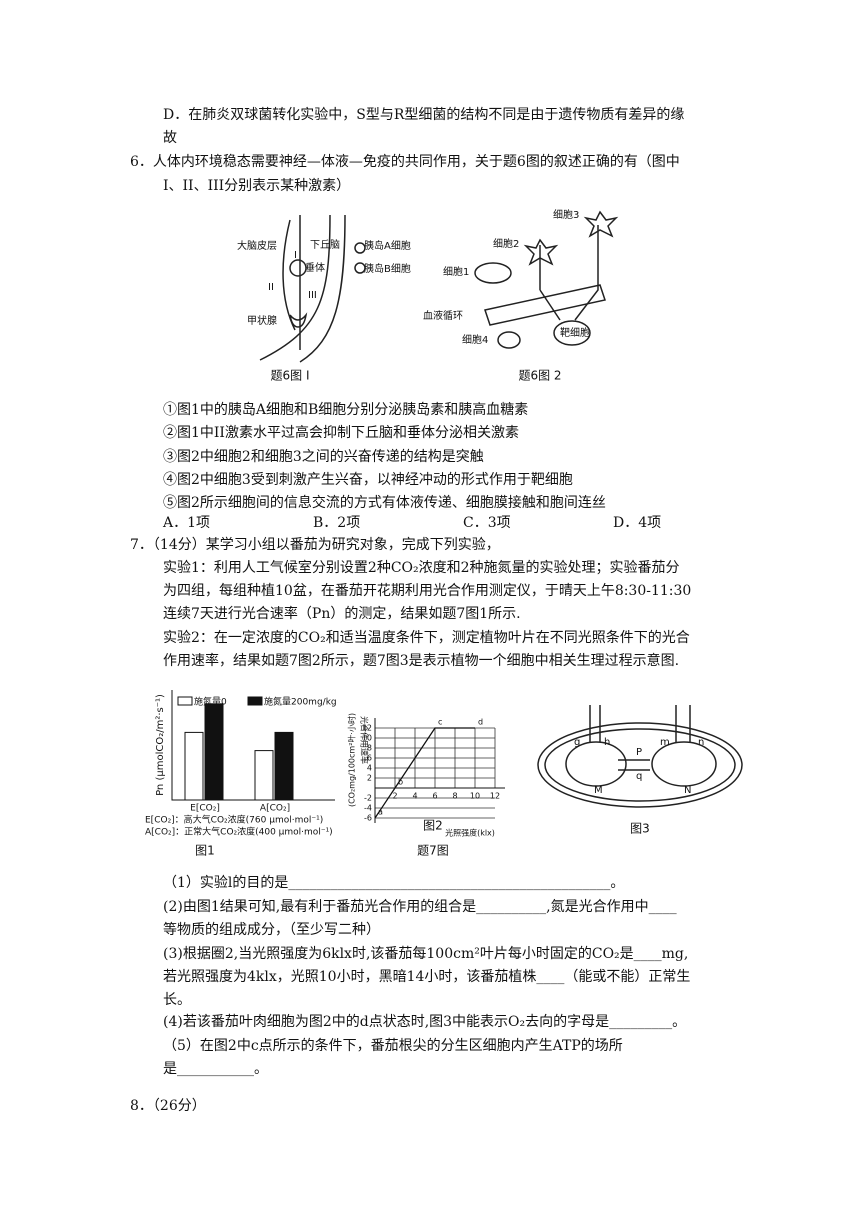 This screenshot has width=860, height=1216. I want to click on y-tick-label: -2, so click(368, 798).